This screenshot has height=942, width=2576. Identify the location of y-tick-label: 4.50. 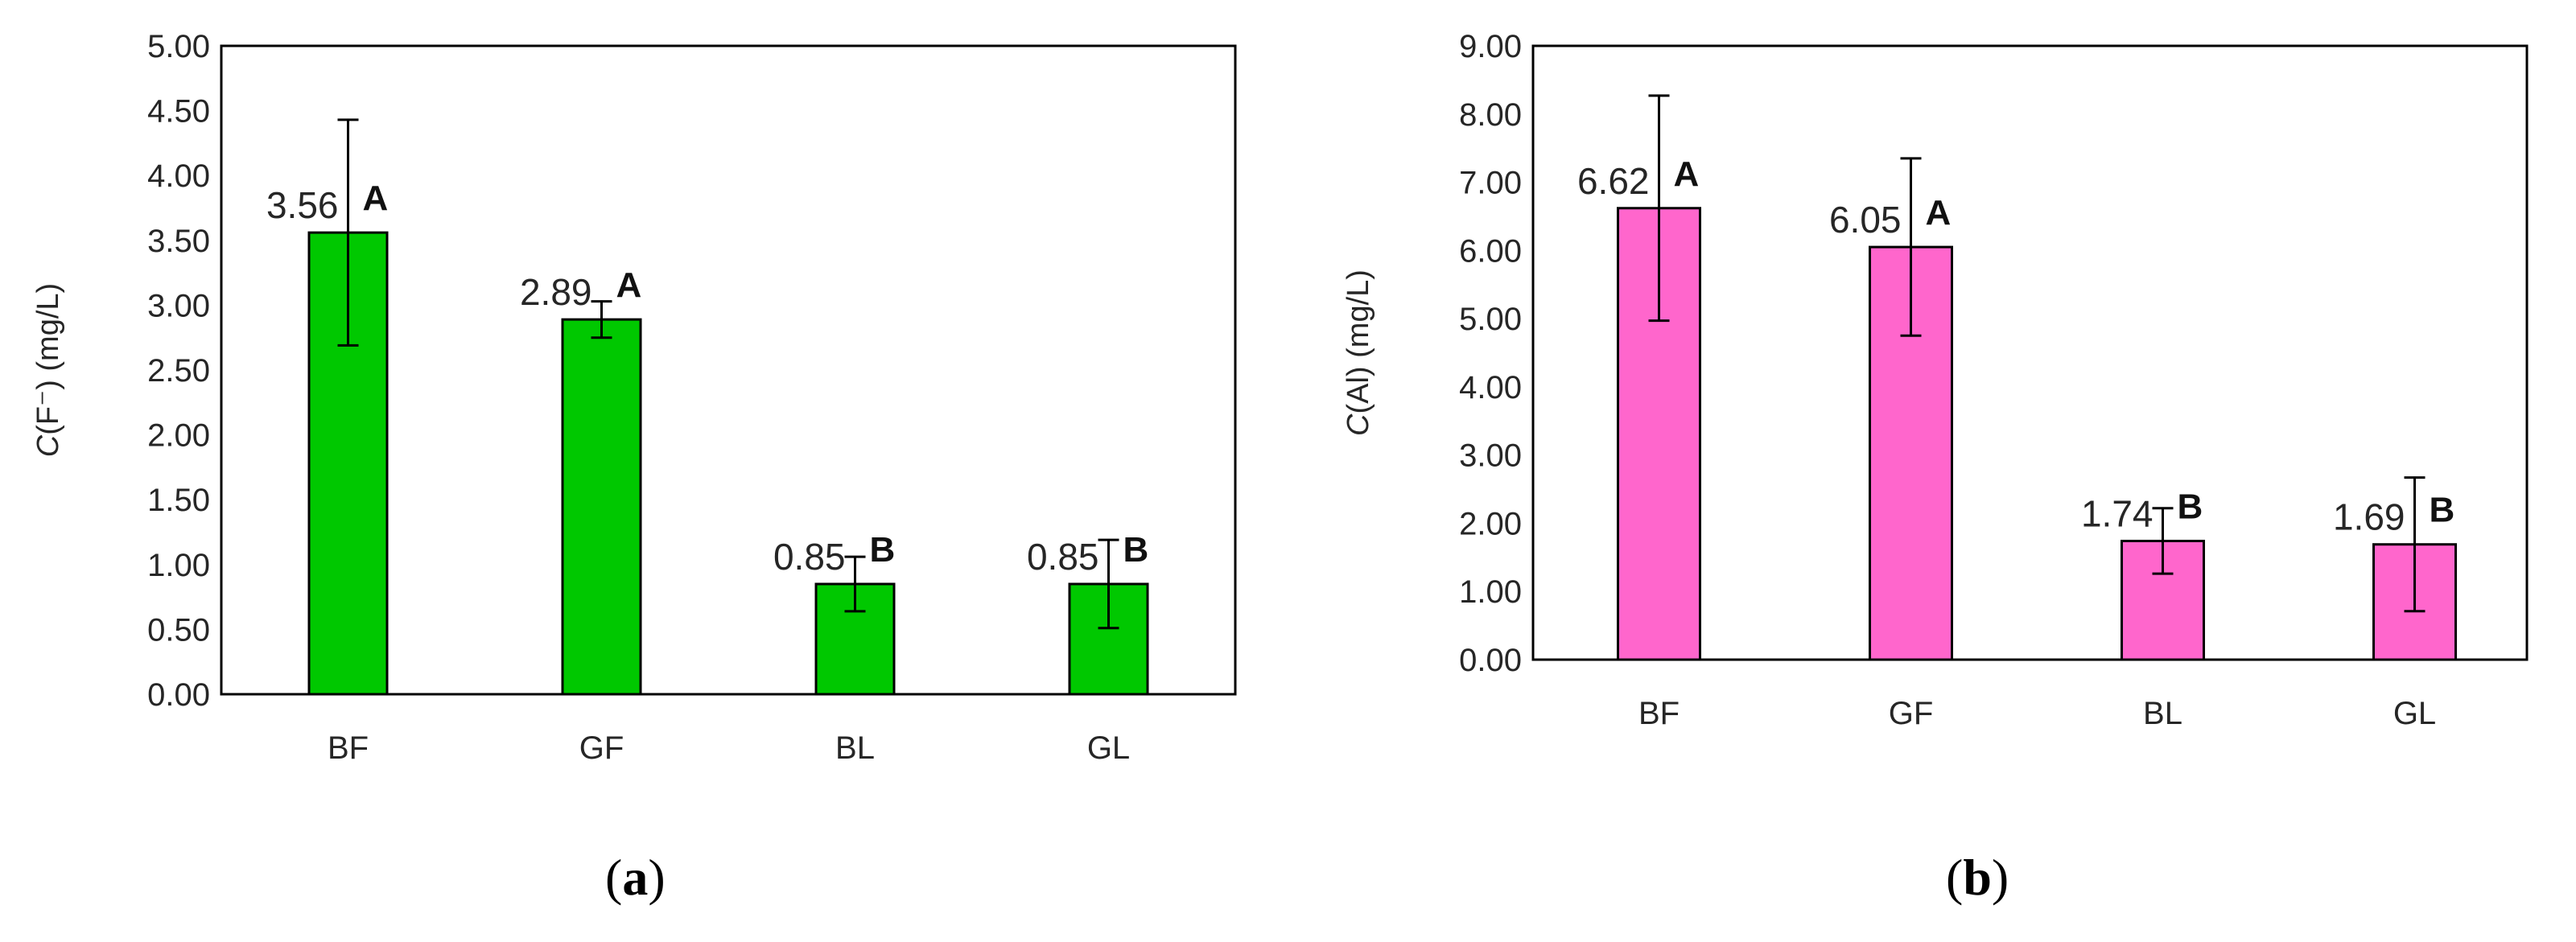
(178, 112).